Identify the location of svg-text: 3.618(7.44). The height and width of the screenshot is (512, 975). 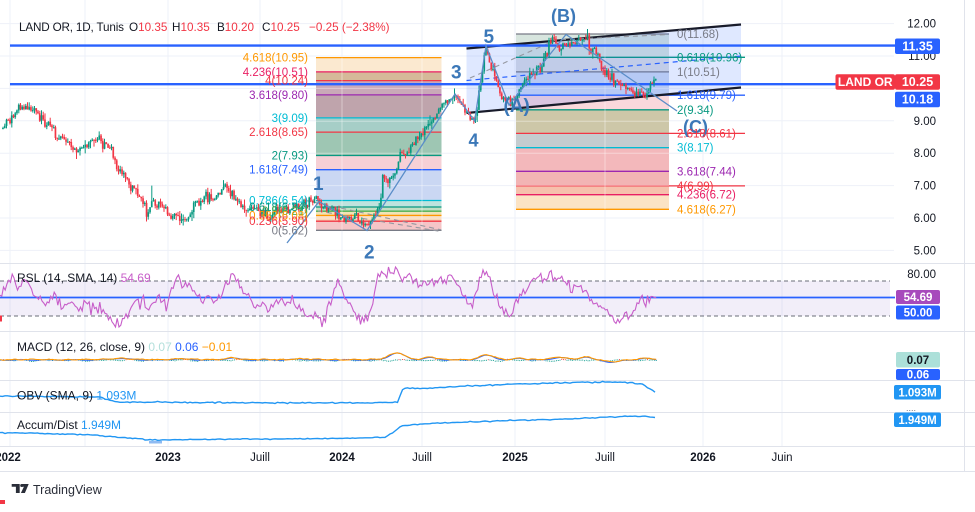
(706, 172).